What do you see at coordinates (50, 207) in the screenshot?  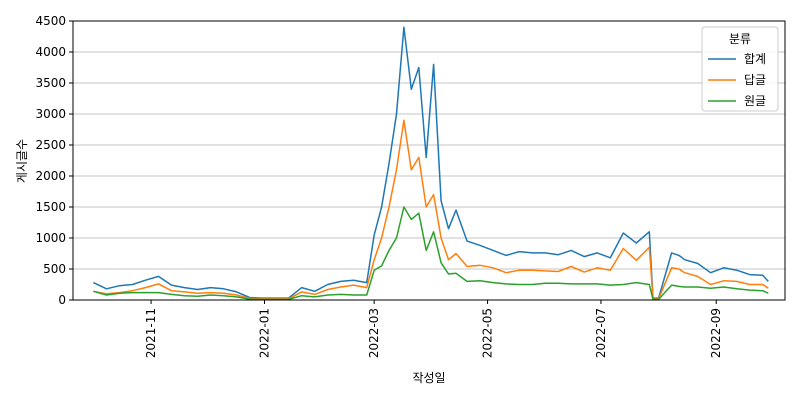 I see `y-tick-label: 1500` at bounding box center [50, 207].